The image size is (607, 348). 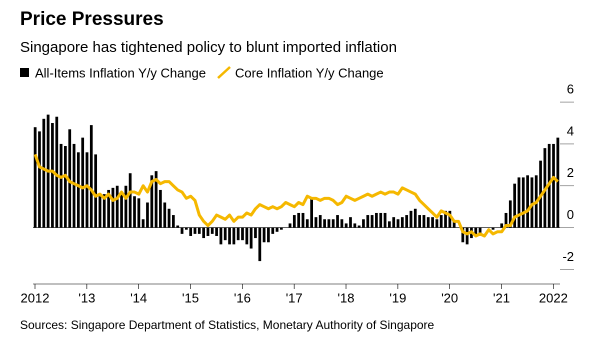 I want to click on x-tick-label: '13, so click(x=86, y=297).